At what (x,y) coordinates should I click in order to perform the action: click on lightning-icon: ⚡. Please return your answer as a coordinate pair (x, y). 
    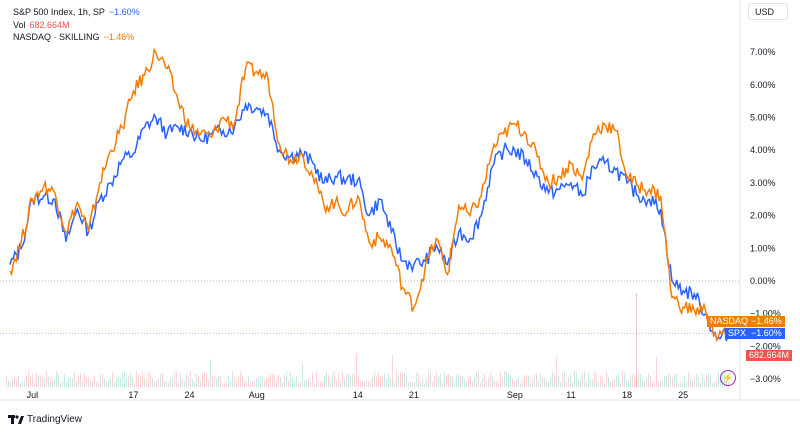
    Looking at the image, I should click on (728, 378).